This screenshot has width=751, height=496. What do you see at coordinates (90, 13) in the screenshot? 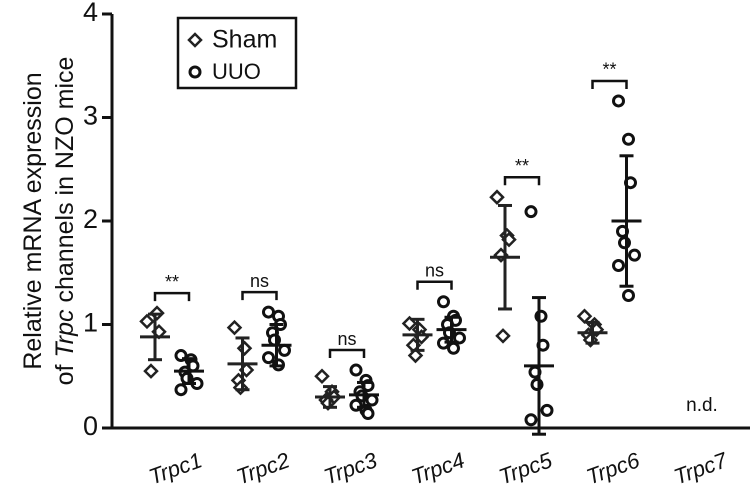
I see `y-tick-label: 4` at bounding box center [90, 13].